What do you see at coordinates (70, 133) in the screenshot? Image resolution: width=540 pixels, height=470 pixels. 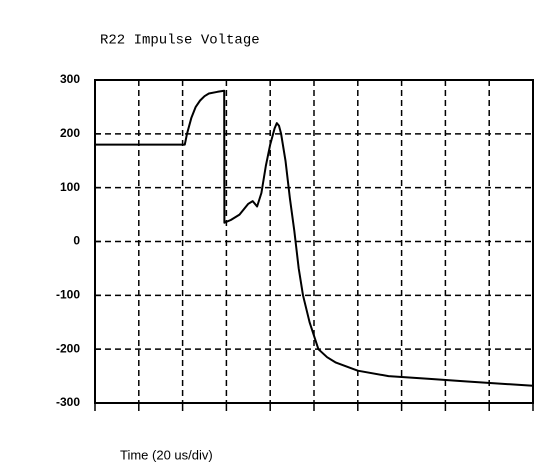 I see `y-tick-label: 200` at bounding box center [70, 133].